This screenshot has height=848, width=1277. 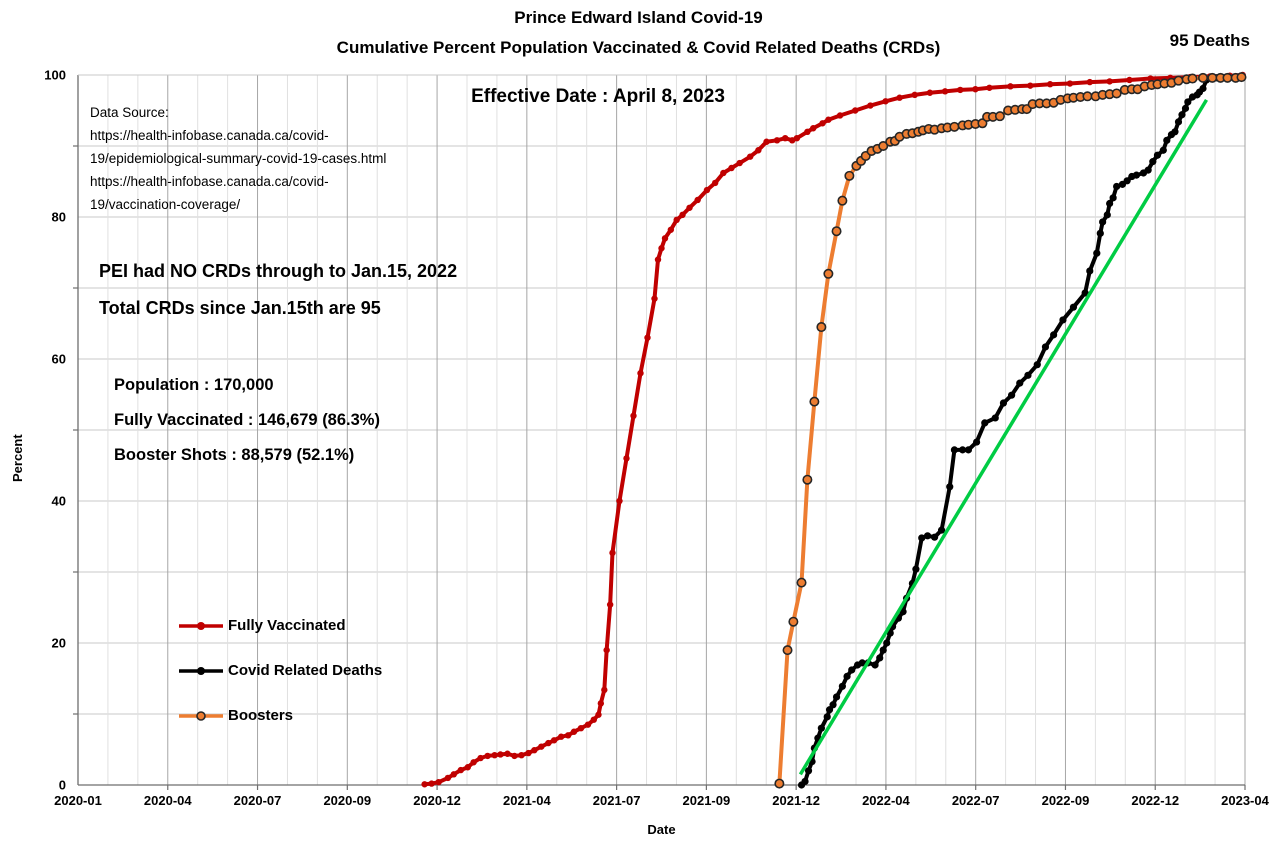 What do you see at coordinates (240, 308) in the screenshot?
I see `crd-note-line2: Total CRDs since Jan.15th are 95` at bounding box center [240, 308].